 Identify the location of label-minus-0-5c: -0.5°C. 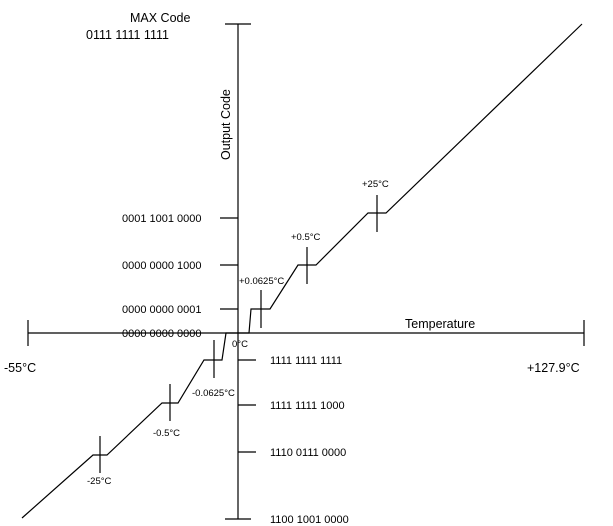
(166, 433).